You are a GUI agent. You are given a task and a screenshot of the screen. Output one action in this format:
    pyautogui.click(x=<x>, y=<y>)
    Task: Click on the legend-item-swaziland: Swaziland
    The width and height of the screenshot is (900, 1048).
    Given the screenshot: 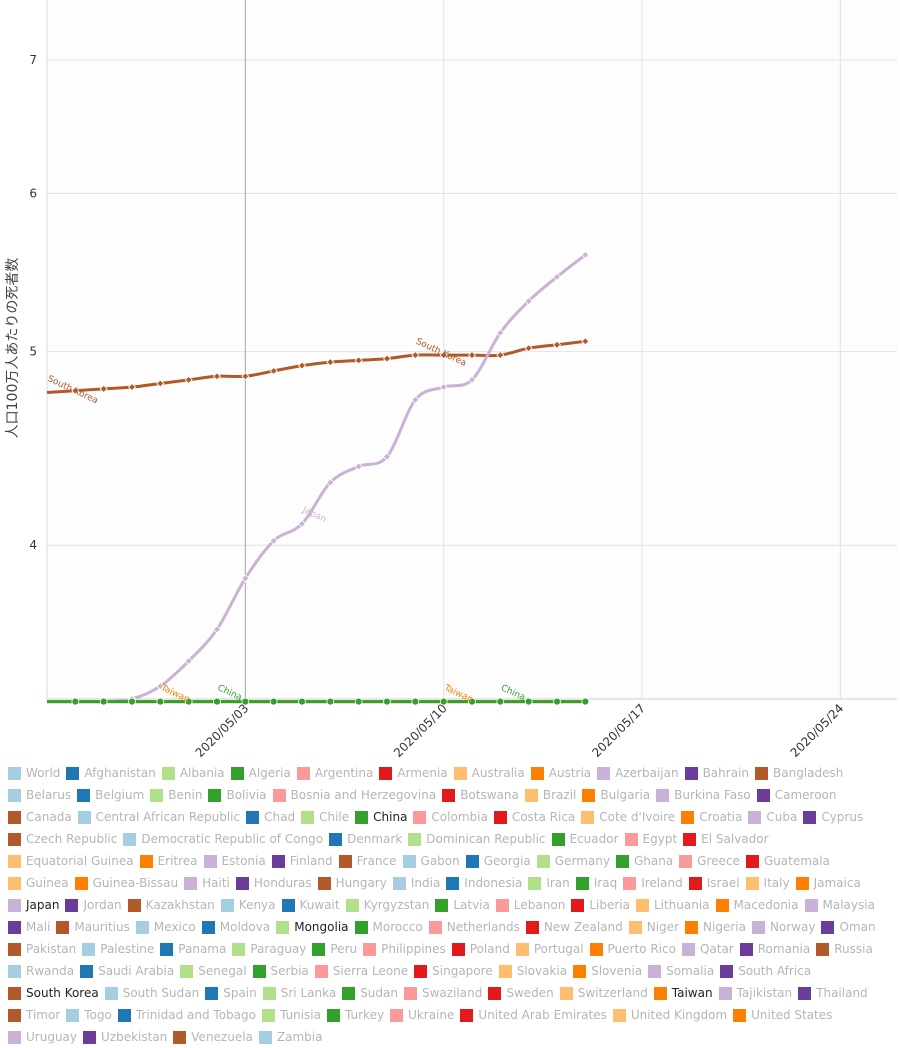 What is the action you would take?
    pyautogui.click(x=443, y=993)
    